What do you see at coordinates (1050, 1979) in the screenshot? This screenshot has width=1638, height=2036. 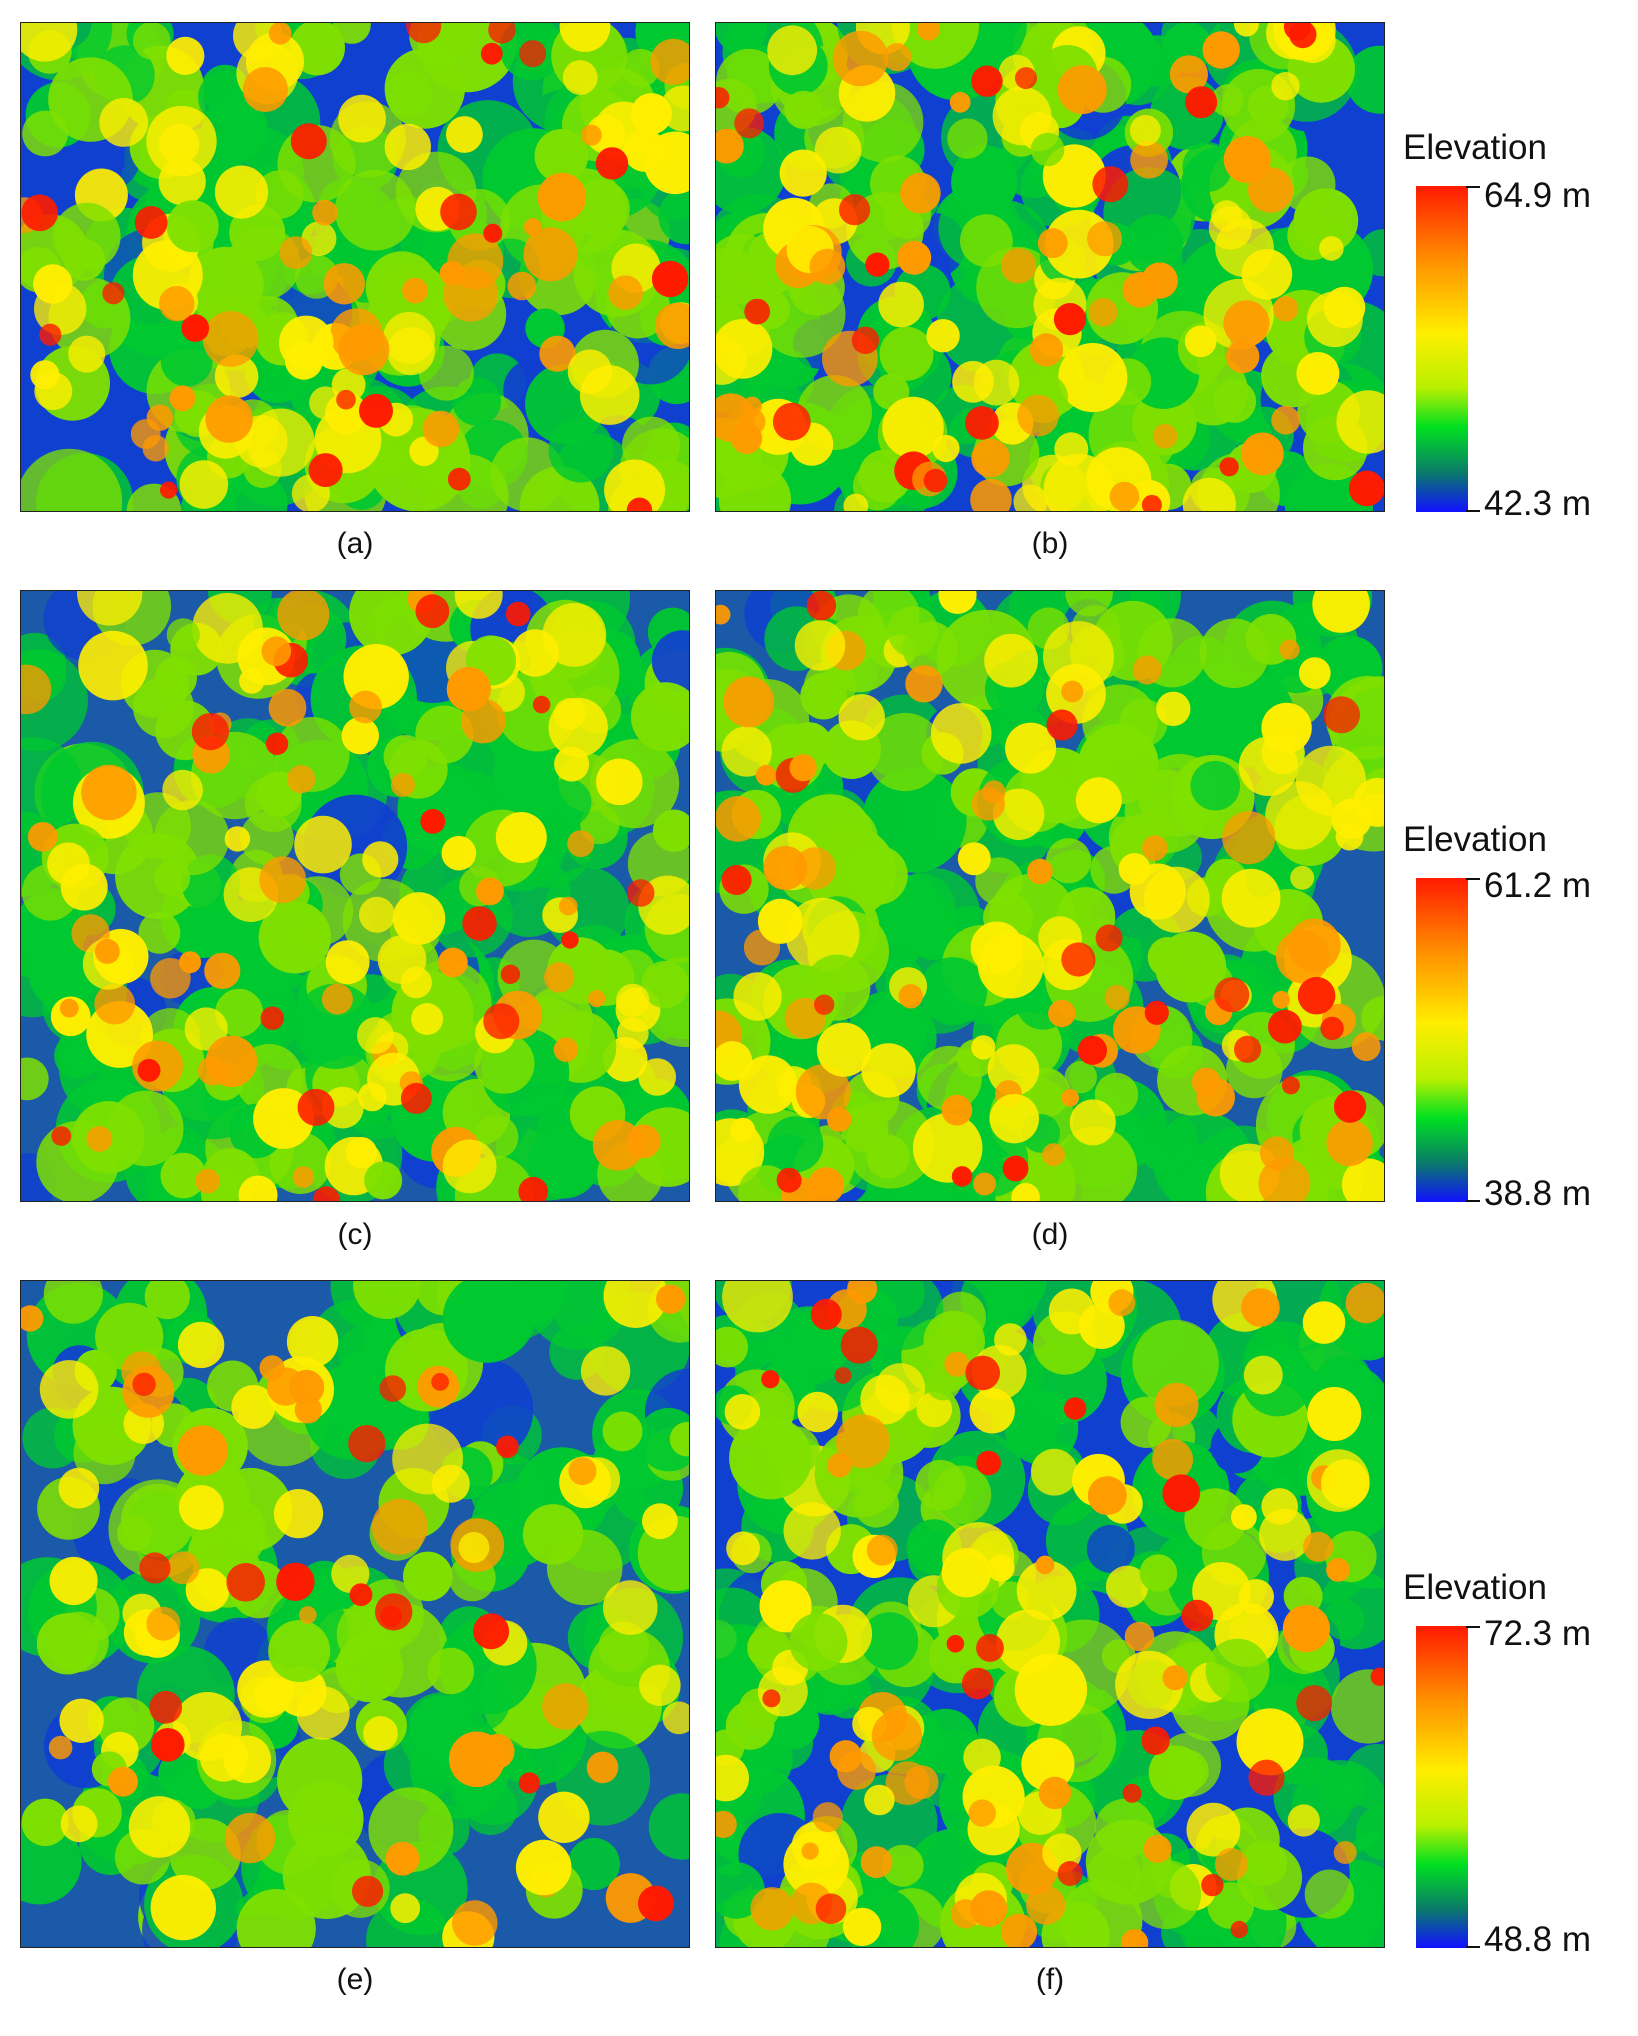 I see `caption-f: (f)` at bounding box center [1050, 1979].